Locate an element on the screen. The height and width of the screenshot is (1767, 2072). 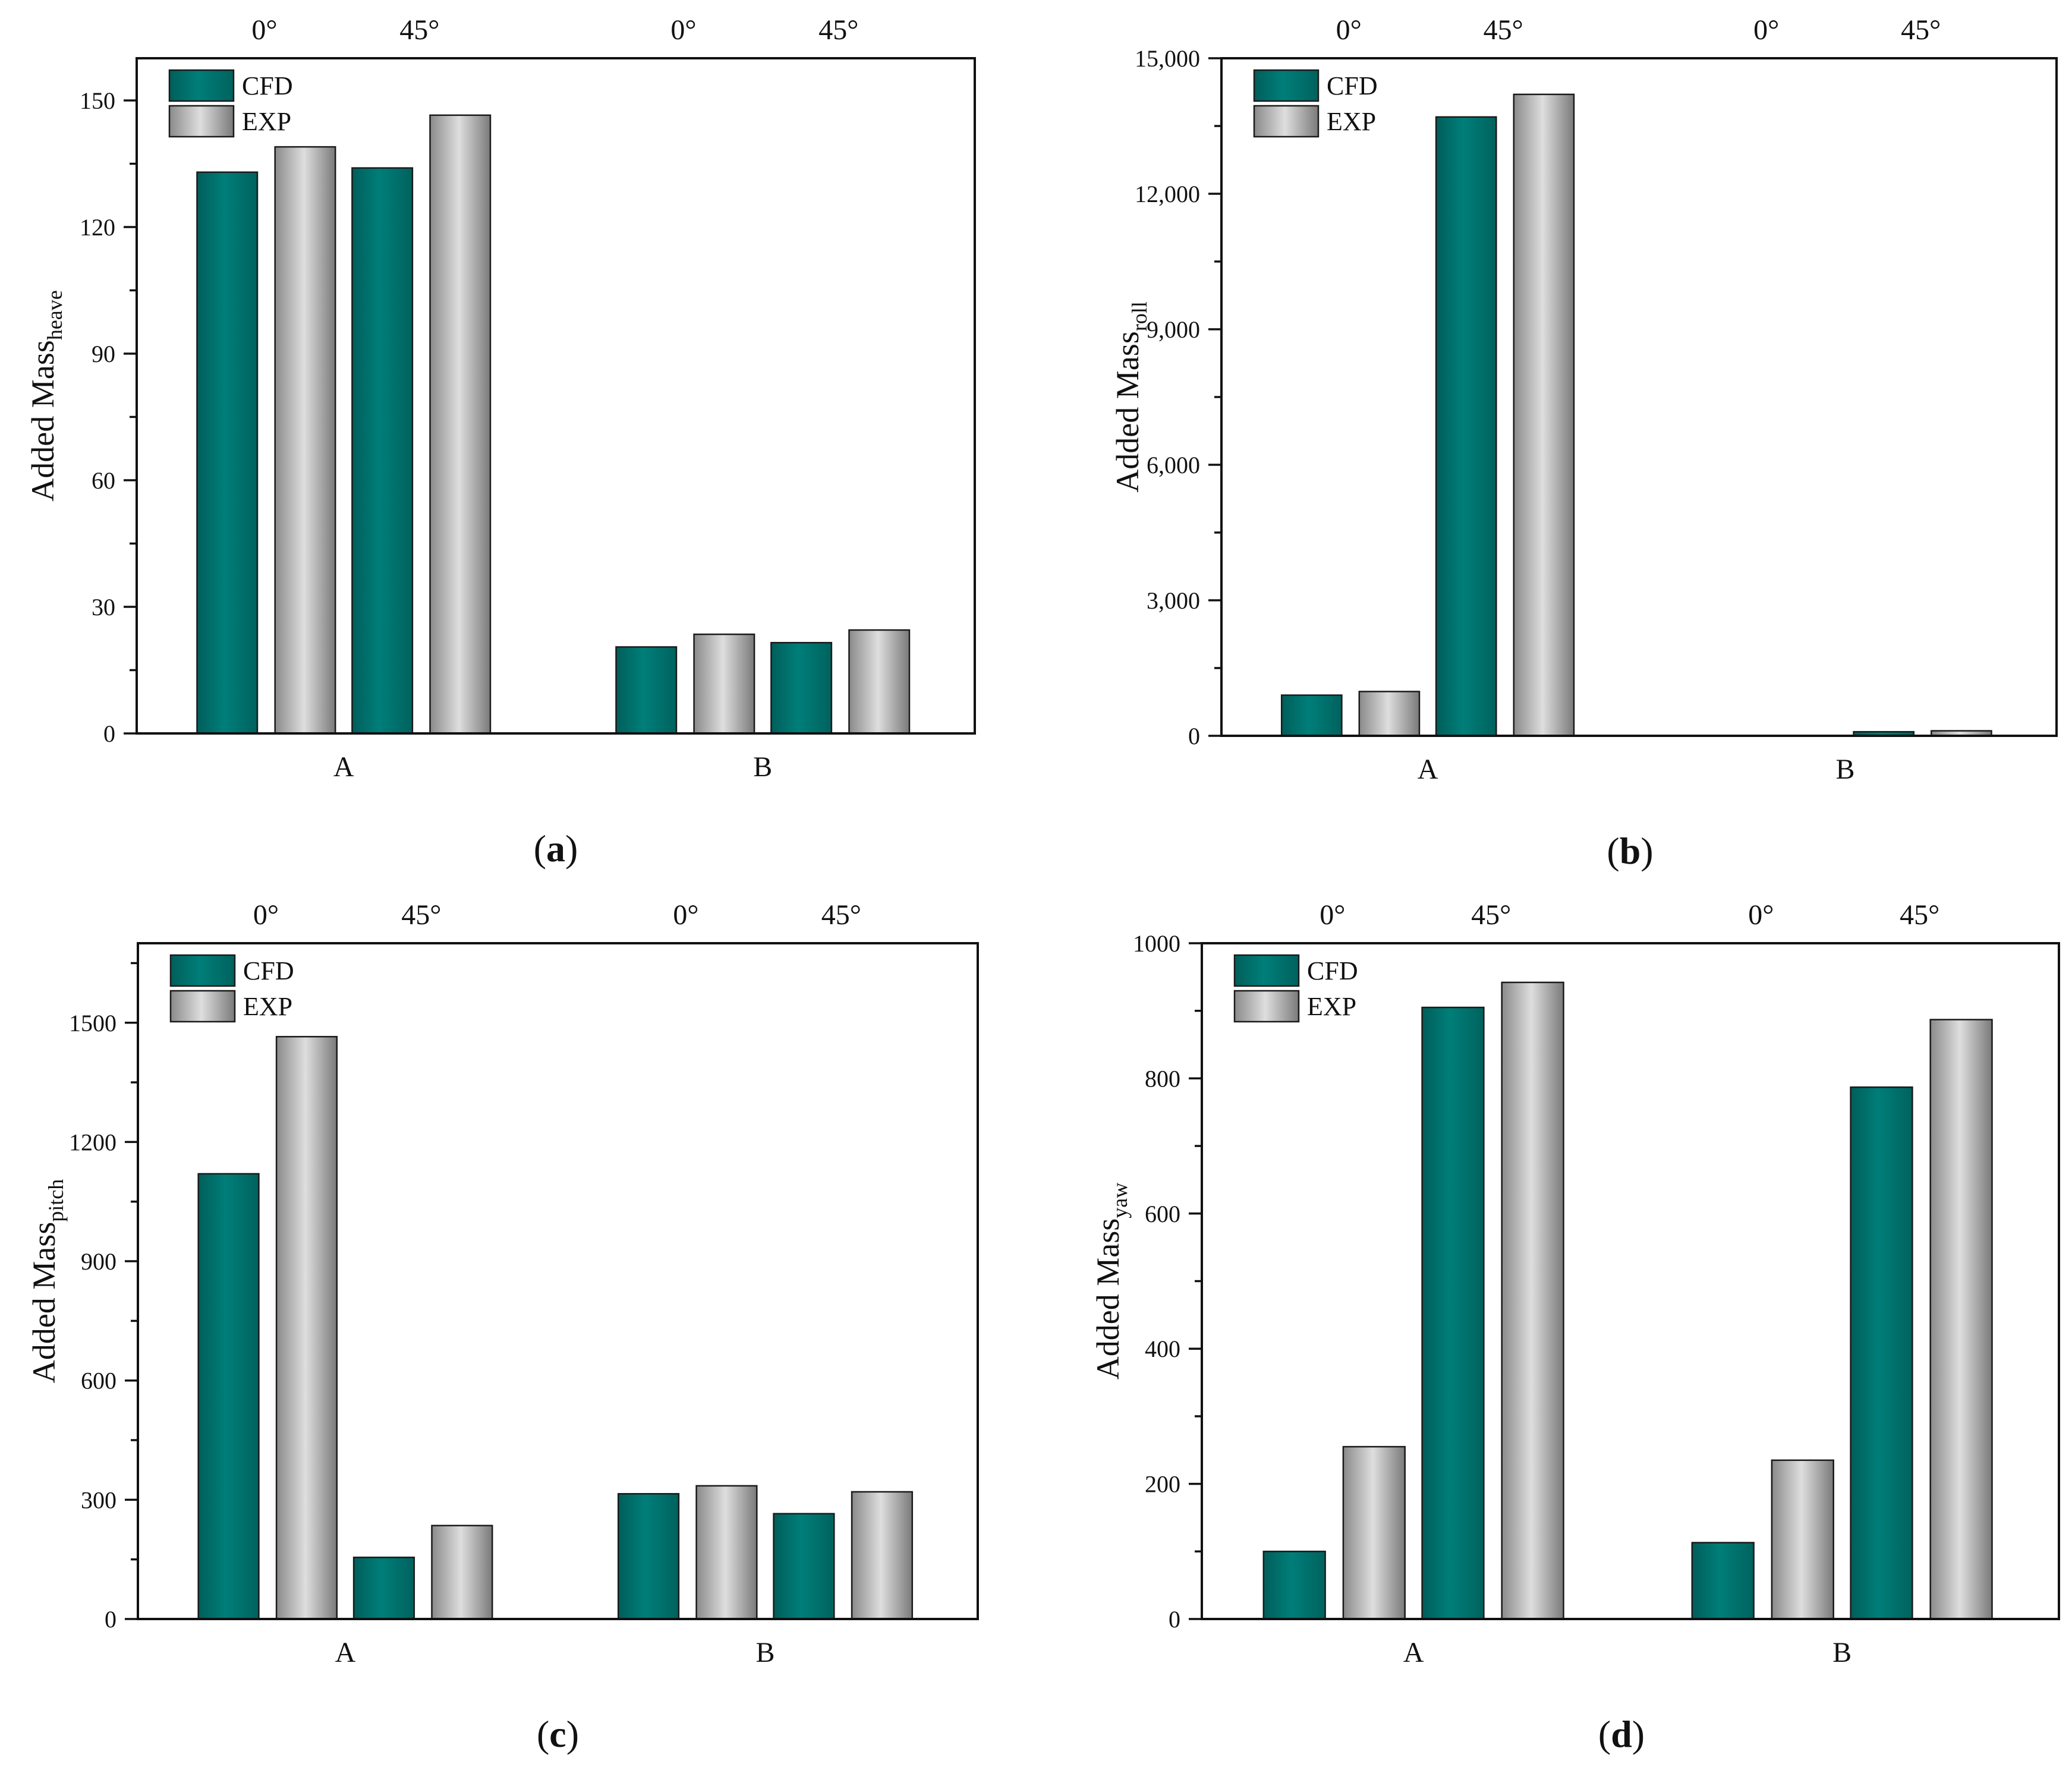
y-axis-title: Added Massheave is located at coordinates (46, 395).